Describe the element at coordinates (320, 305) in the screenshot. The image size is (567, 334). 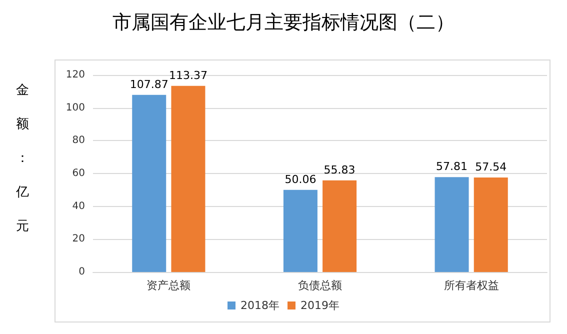
I see `legend-label: 2019年` at that location.